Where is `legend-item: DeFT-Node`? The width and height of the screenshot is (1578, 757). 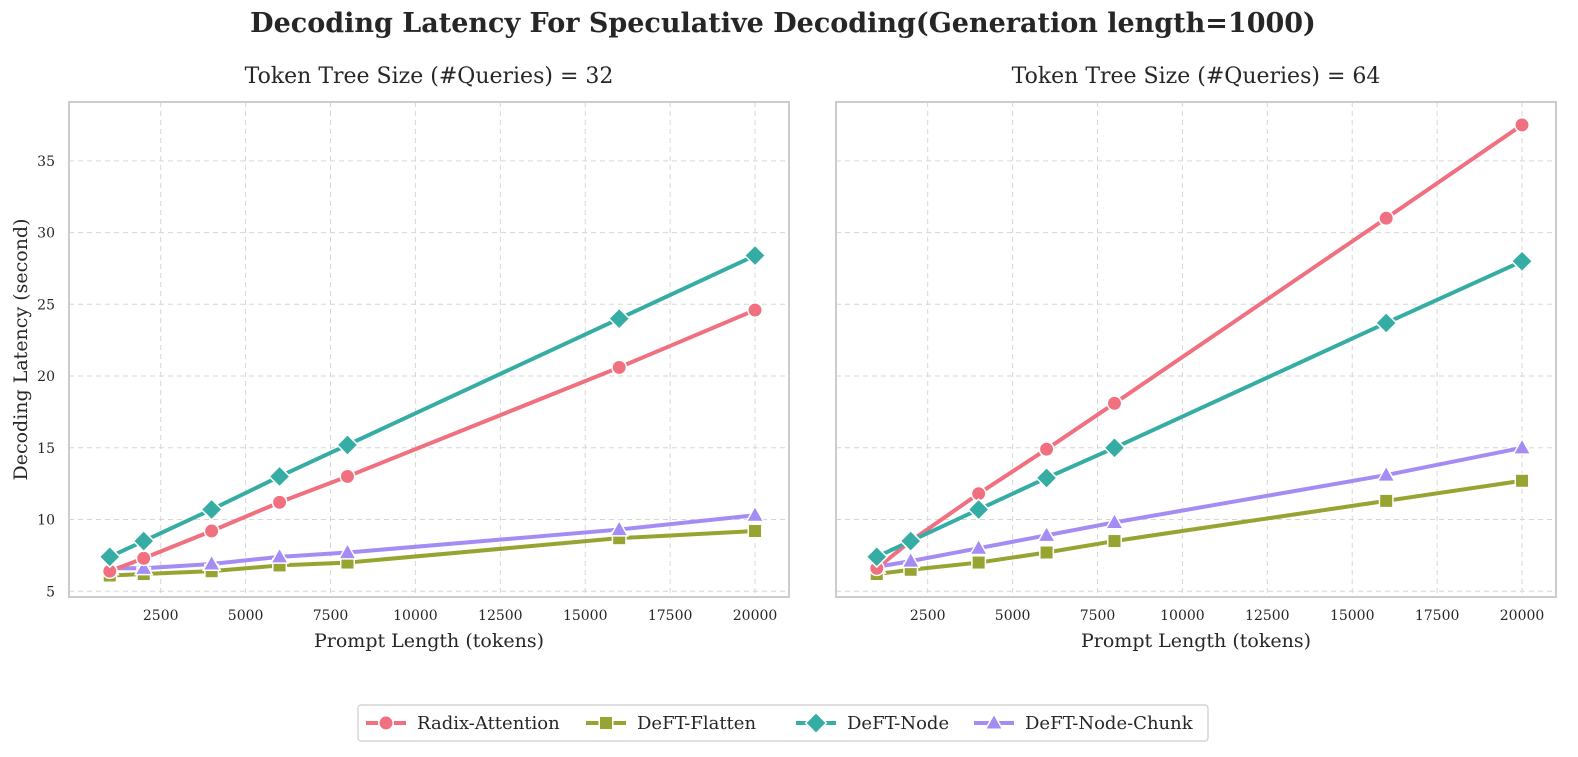 legend-item: DeFT-Node is located at coordinates (872, 723).